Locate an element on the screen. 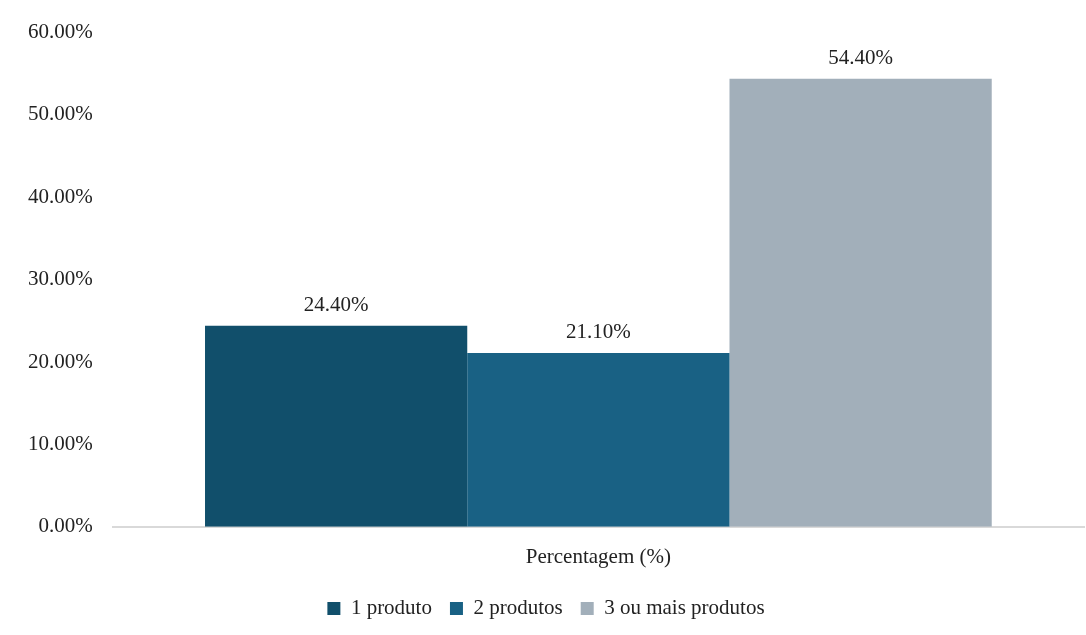 The width and height of the screenshot is (1086, 635). legend-label: 3 ou mais produtos is located at coordinates (684, 607).